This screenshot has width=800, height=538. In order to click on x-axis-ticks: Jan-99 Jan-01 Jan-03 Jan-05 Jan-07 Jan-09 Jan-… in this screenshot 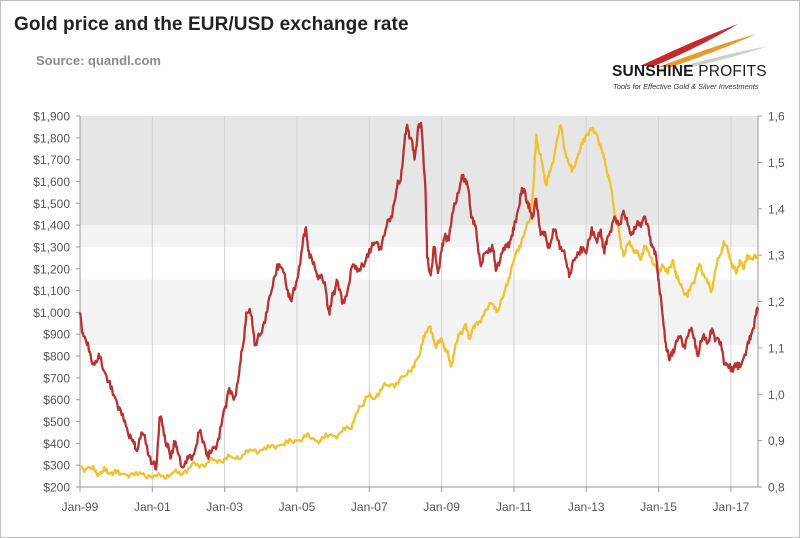, I will do `click(406, 500)`.